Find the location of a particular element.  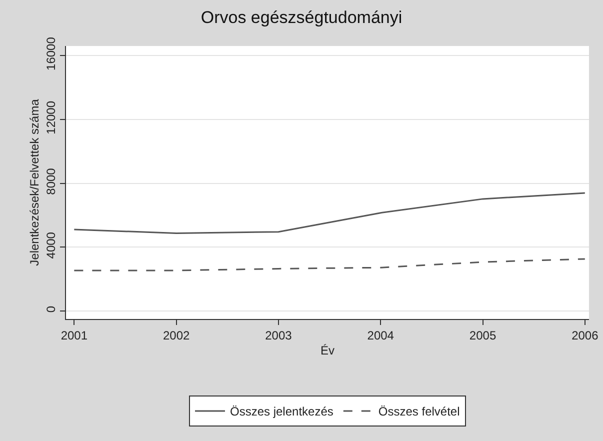

x-tick-label: 2004 is located at coordinates (380, 335).